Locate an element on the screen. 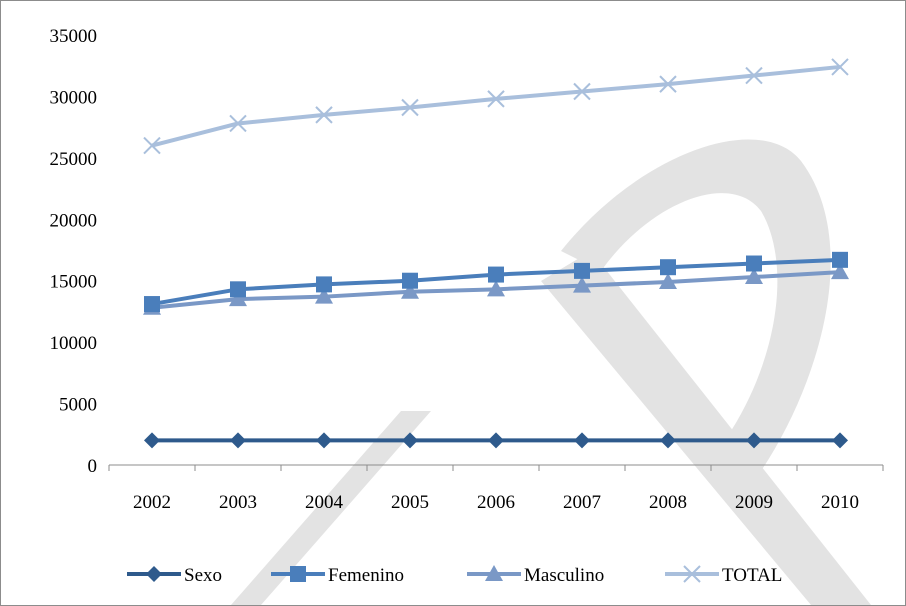 This screenshot has height=606, width=906. series-sexo is located at coordinates (496, 440).